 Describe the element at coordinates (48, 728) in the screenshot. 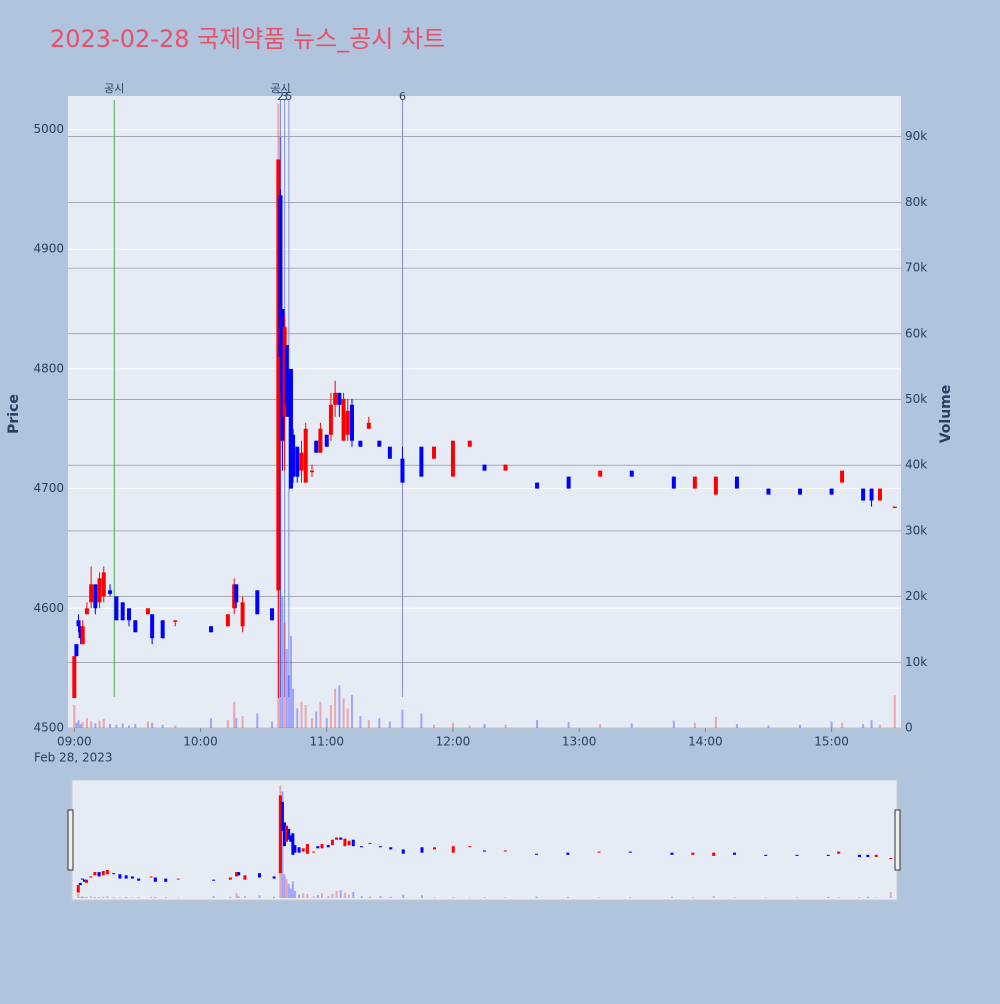

I see `y-tick-label: 4500` at that location.